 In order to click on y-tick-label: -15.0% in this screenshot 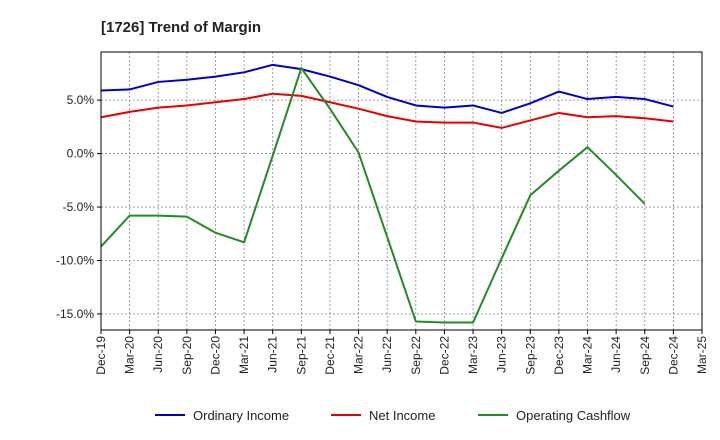, I will do `click(75, 314)`.